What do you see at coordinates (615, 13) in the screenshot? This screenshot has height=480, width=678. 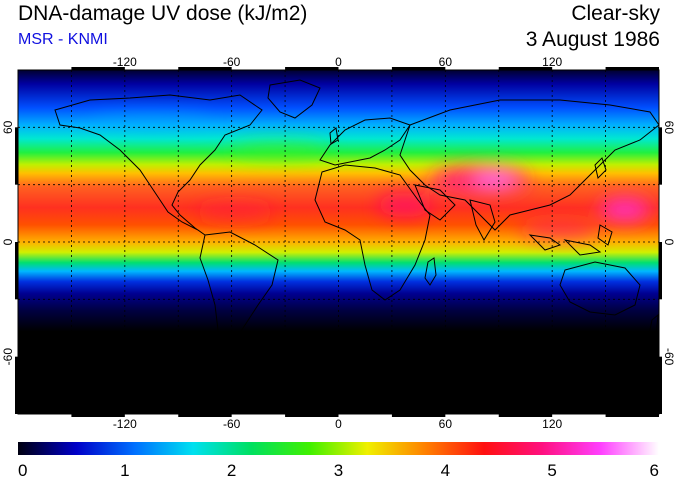 I see `sky-condition-label: Clear-sky` at bounding box center [615, 13].